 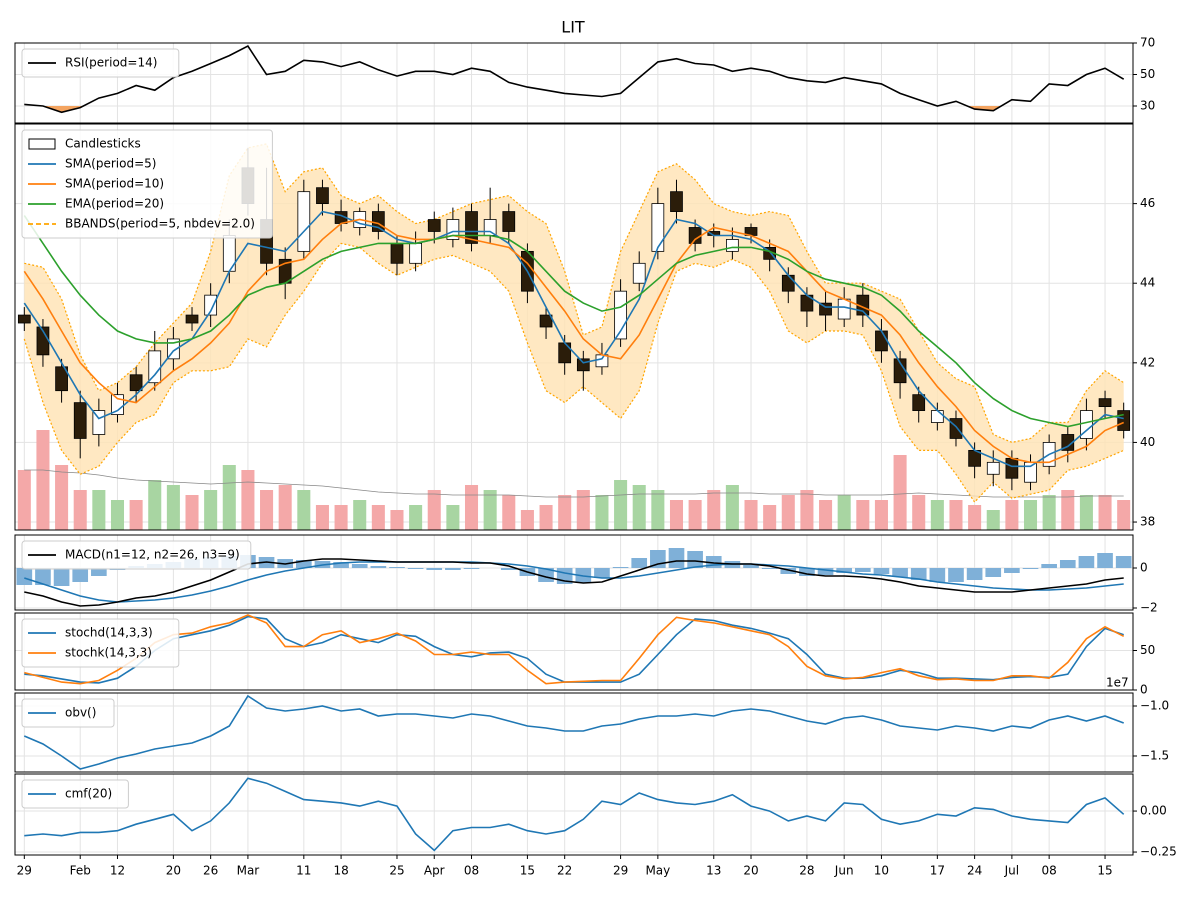 What do you see at coordinates (434, 871) in the screenshot?
I see `x-tick-label: Apr` at bounding box center [434, 871].